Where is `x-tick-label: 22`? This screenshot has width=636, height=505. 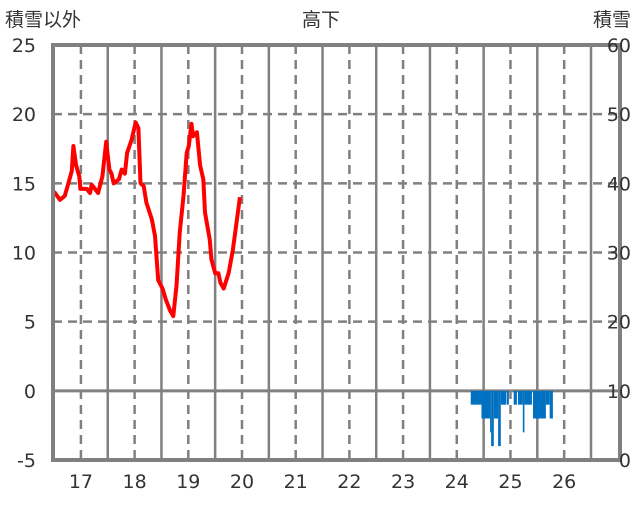
x-tick-label: 22 is located at coordinates (349, 482).